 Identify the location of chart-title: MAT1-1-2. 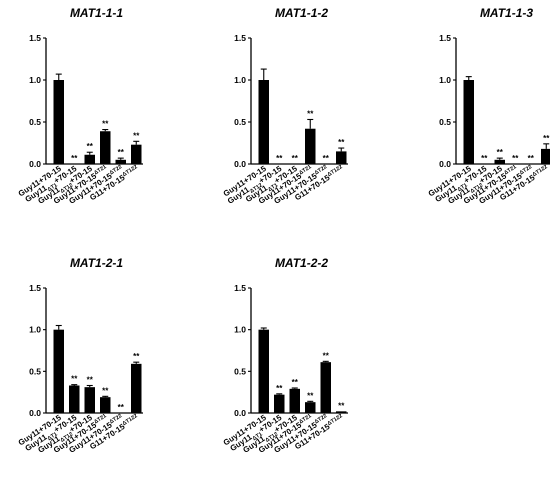
(301, 13).